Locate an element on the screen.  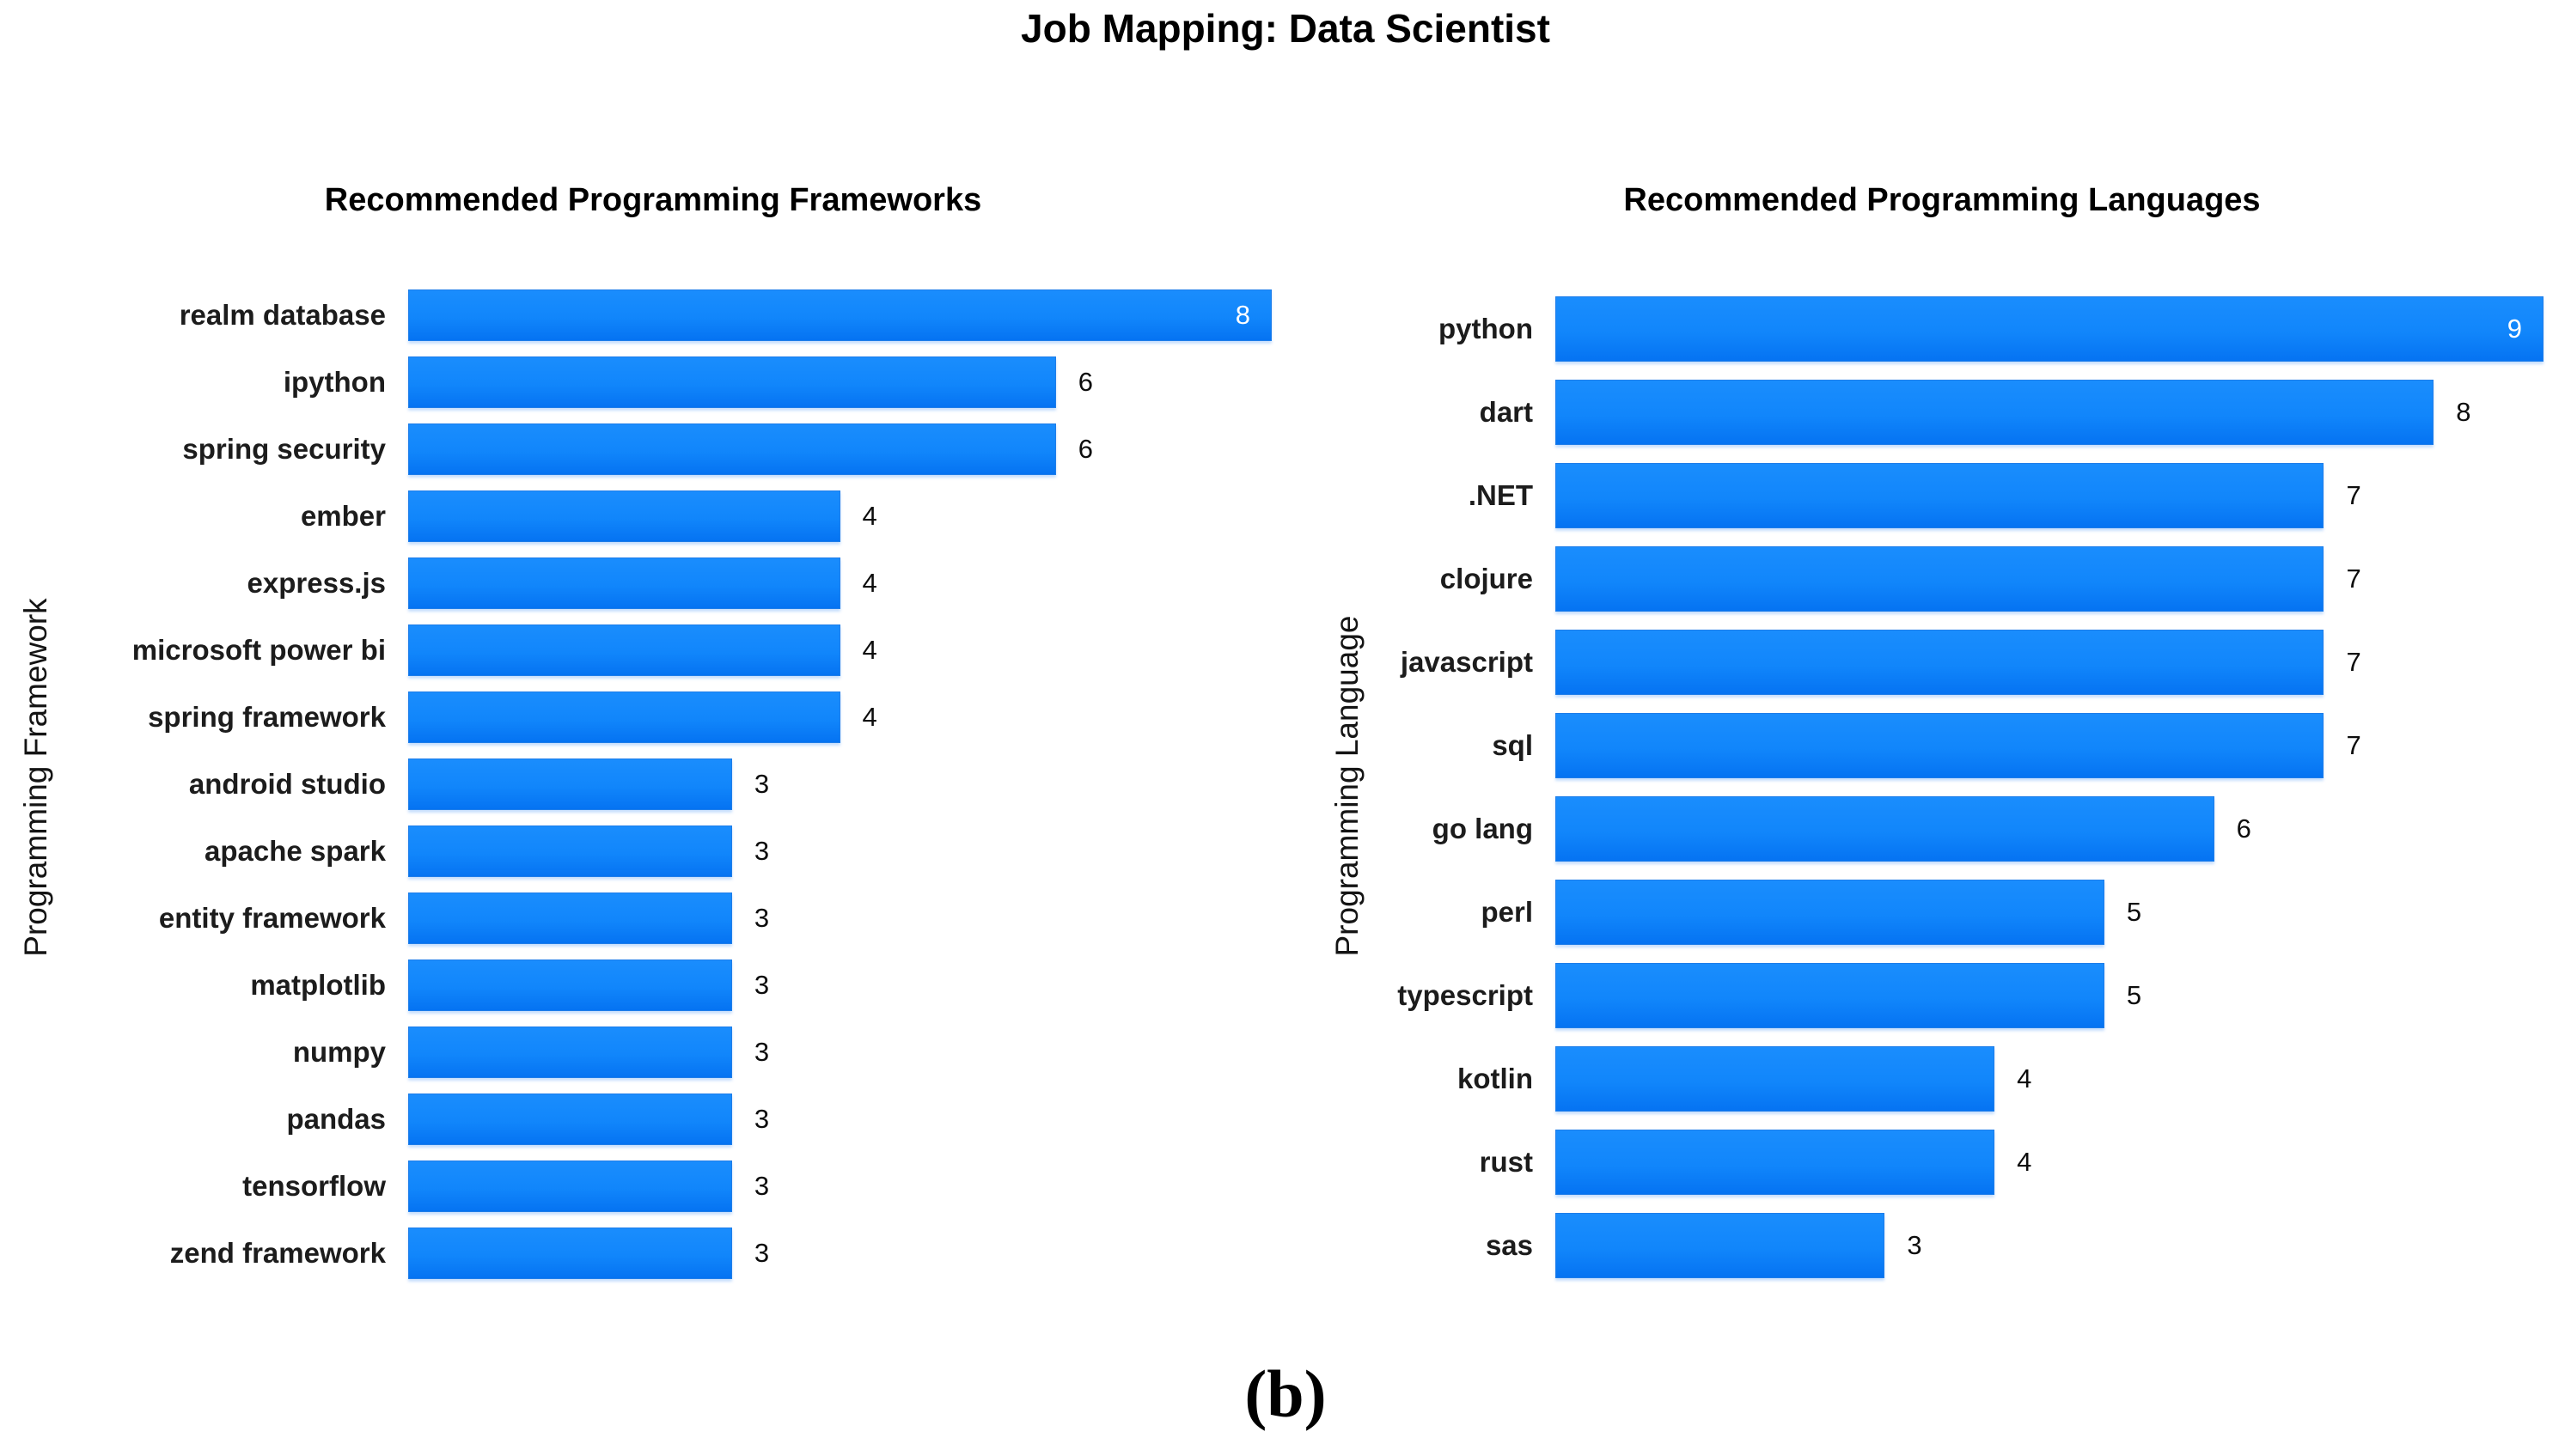
category-label: kotlin is located at coordinates (1495, 1078).